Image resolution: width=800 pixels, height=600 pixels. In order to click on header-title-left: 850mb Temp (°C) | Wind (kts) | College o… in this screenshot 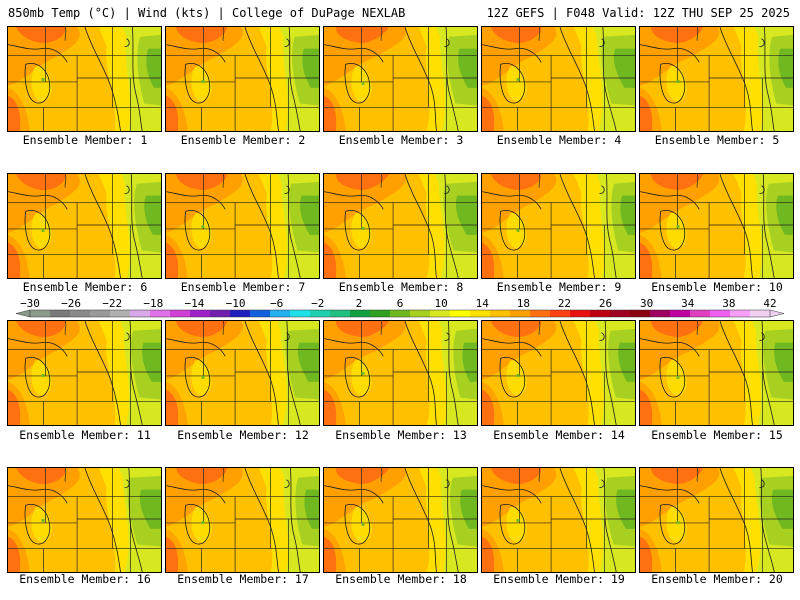, I will do `click(207, 13)`.